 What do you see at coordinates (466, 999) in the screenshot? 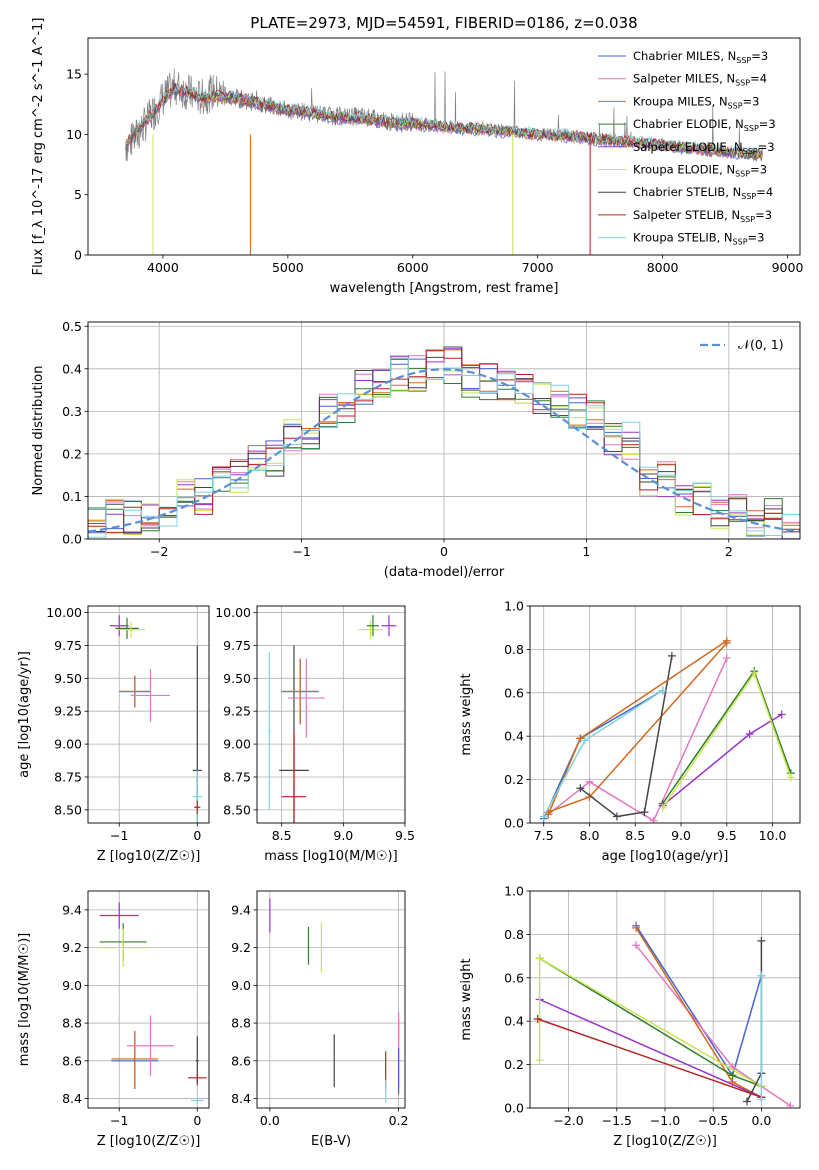
I see `y-axis-label: mass weight` at bounding box center [466, 999].